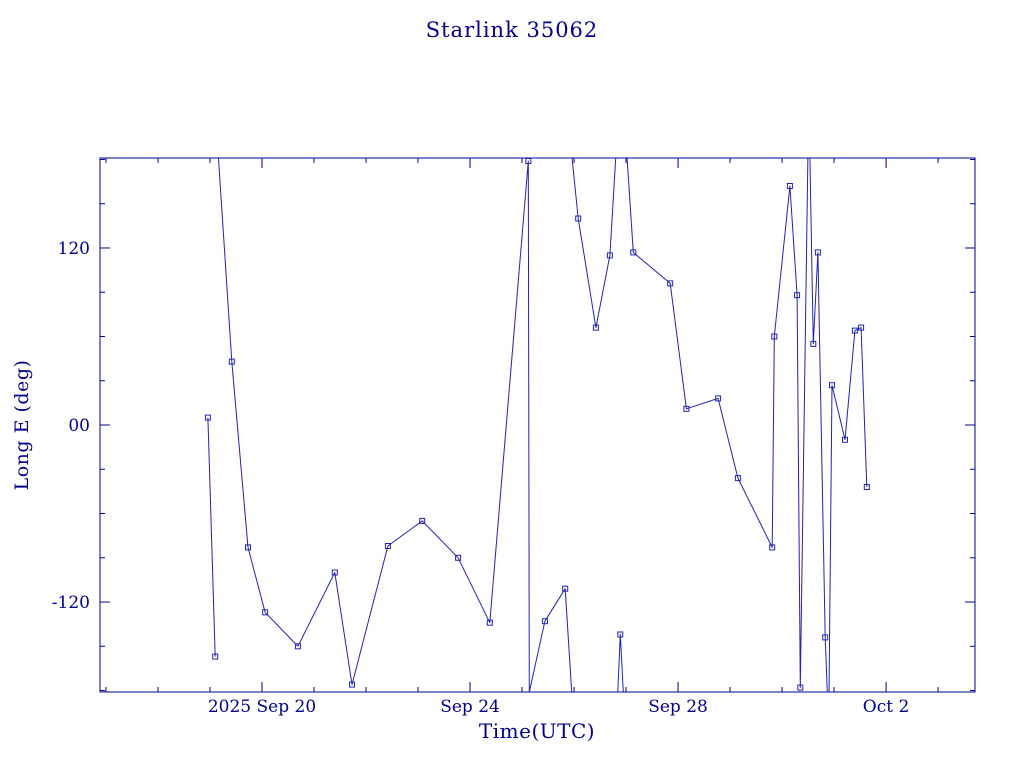 The width and height of the screenshot is (1024, 768). I want to click on y-tick-label: -120, so click(71, 603).